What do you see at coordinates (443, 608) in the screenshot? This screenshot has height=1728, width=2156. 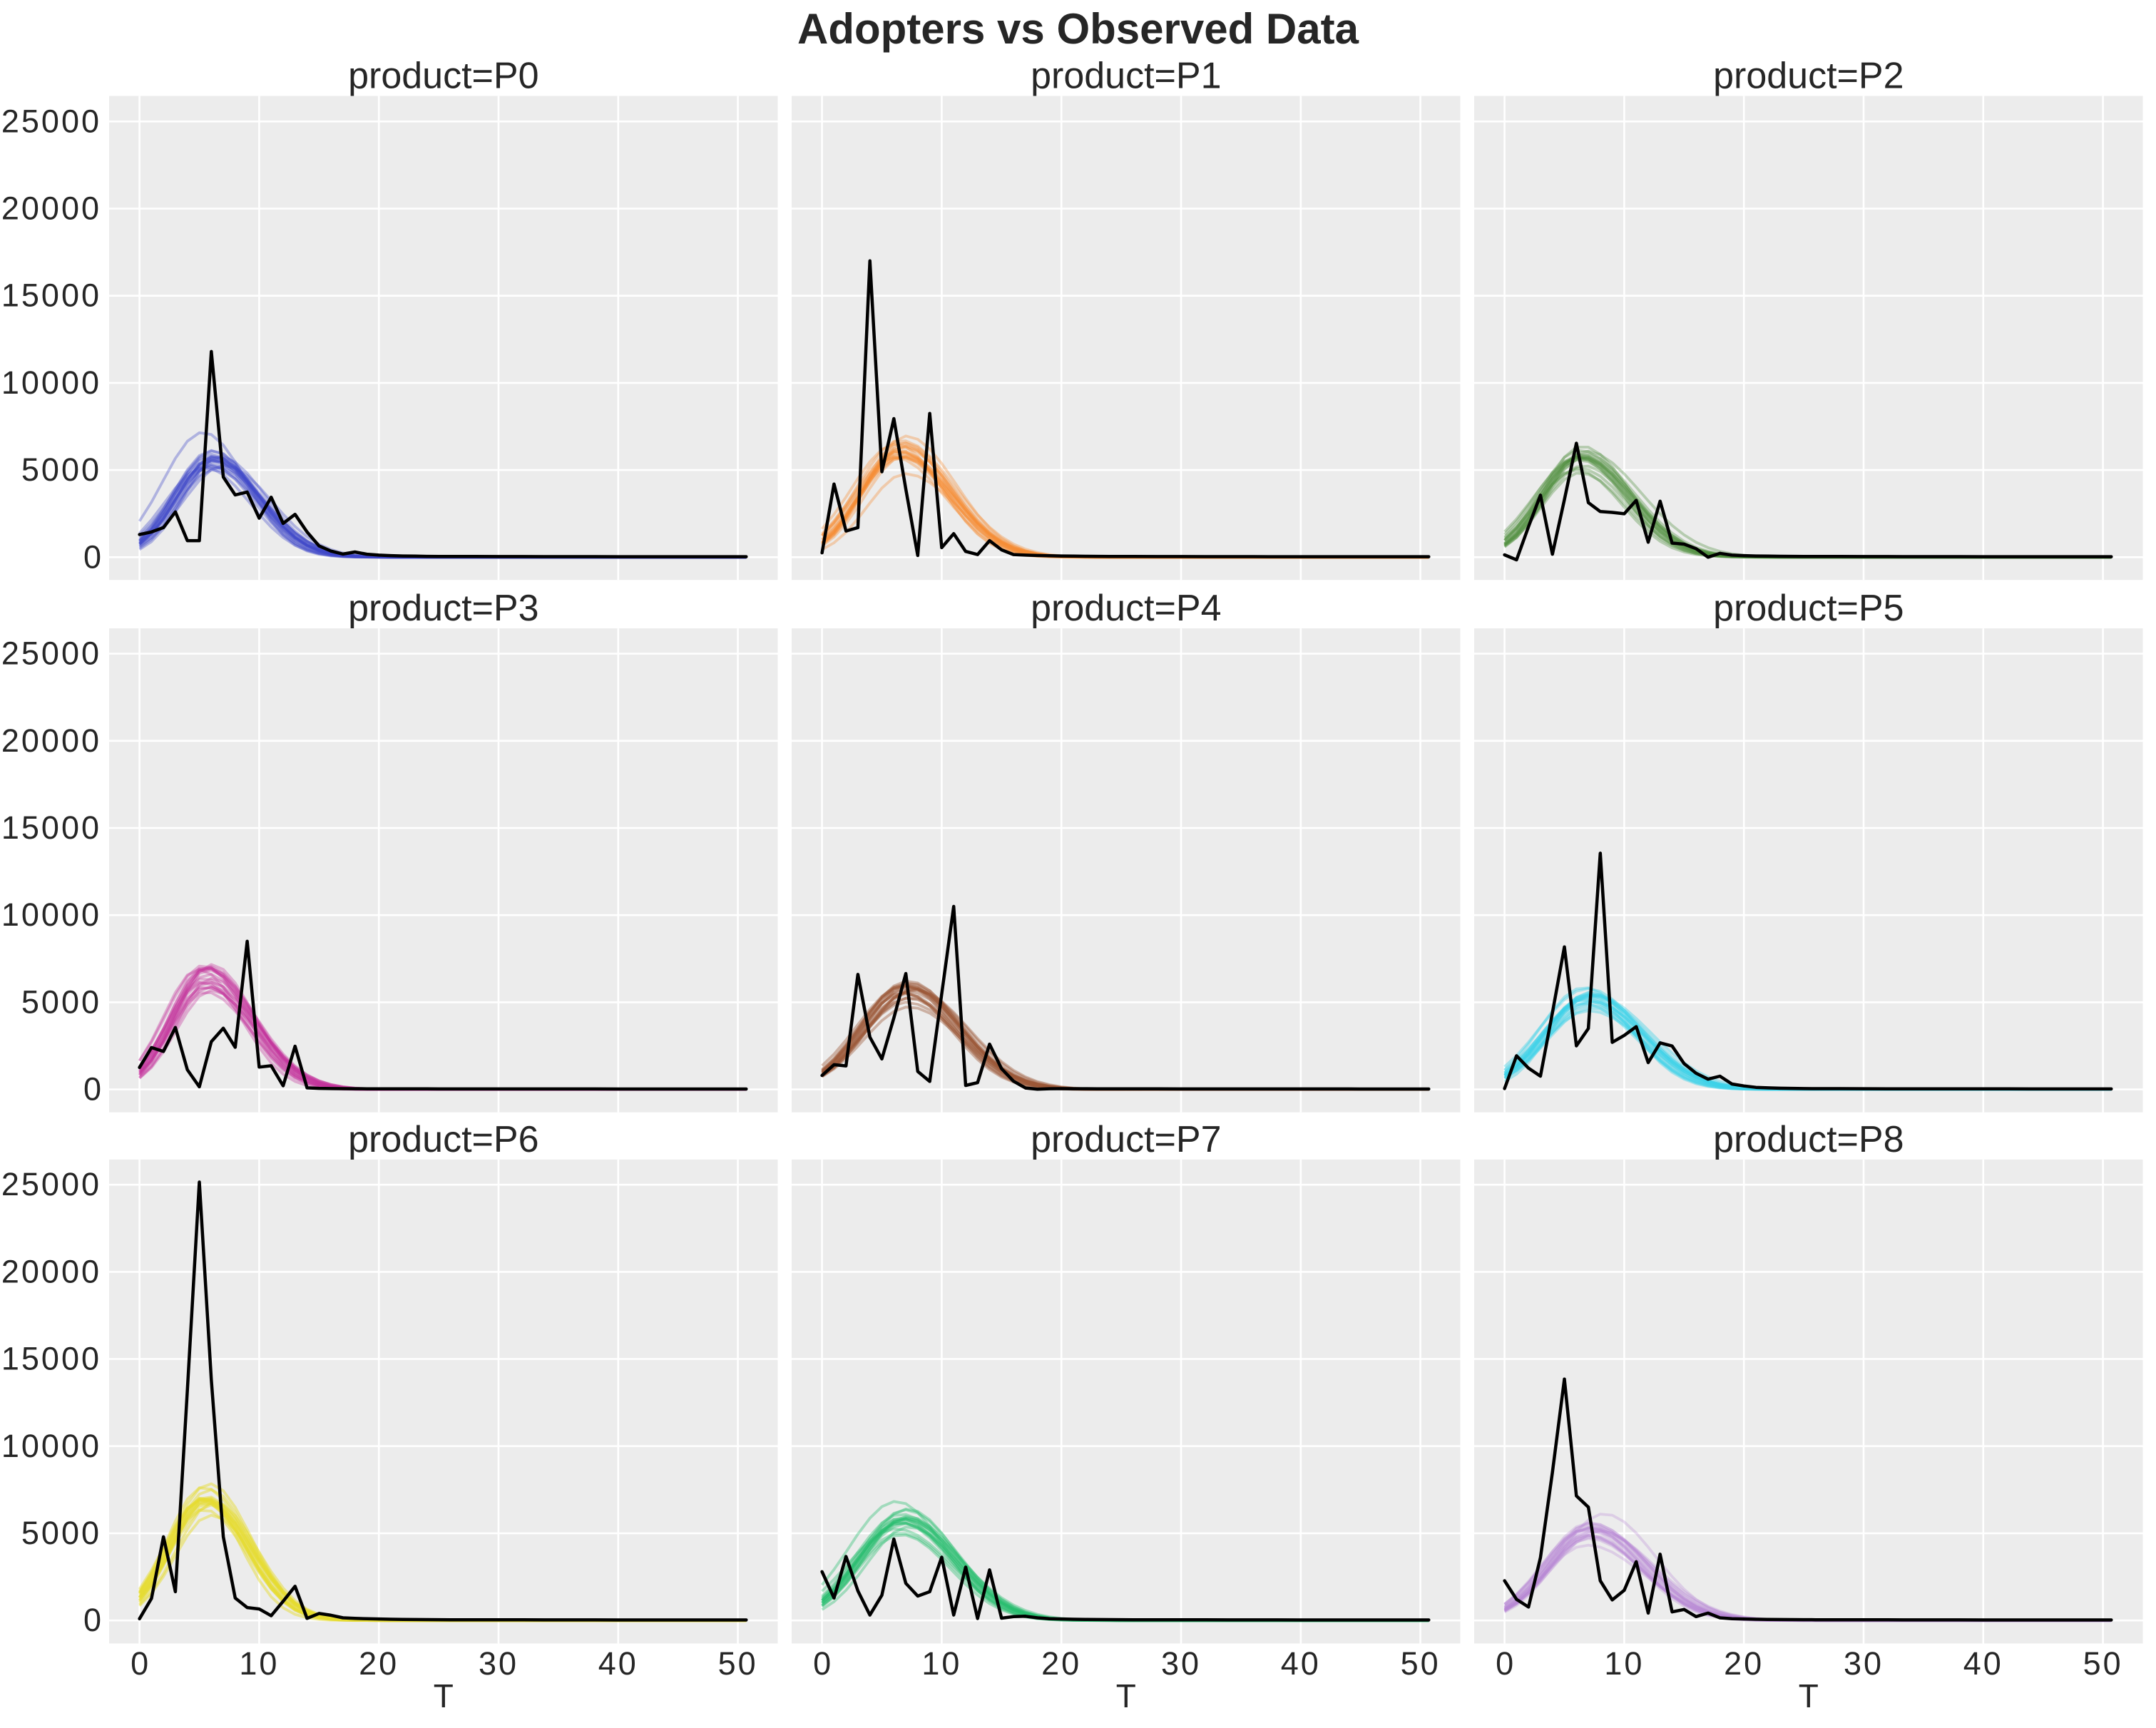 I see `svg-text: product=P3` at bounding box center [443, 608].